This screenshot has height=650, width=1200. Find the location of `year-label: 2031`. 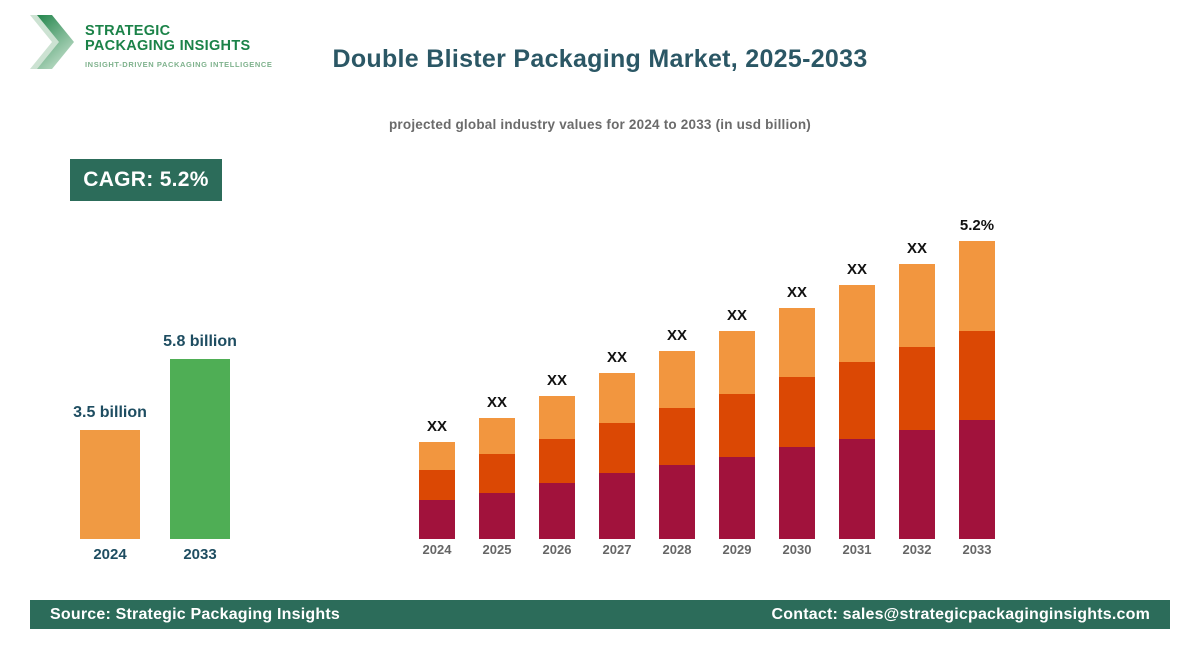

year-label: 2031 is located at coordinates (857, 549).